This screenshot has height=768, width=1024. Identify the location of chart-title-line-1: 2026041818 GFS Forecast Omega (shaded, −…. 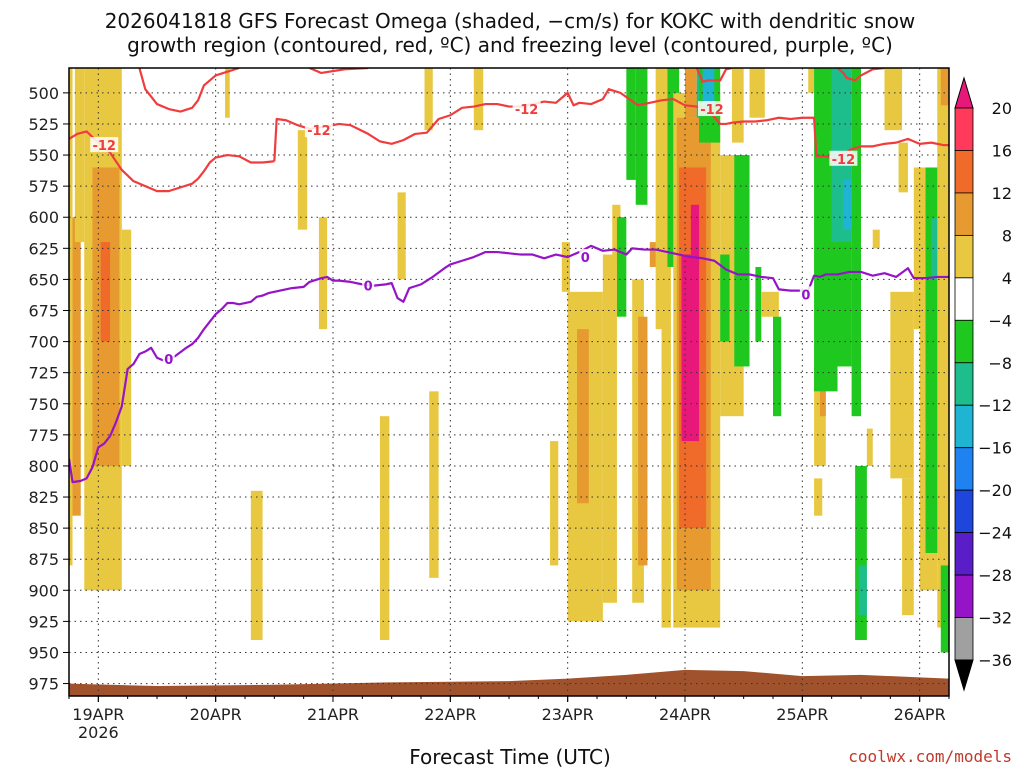
(510, 21).